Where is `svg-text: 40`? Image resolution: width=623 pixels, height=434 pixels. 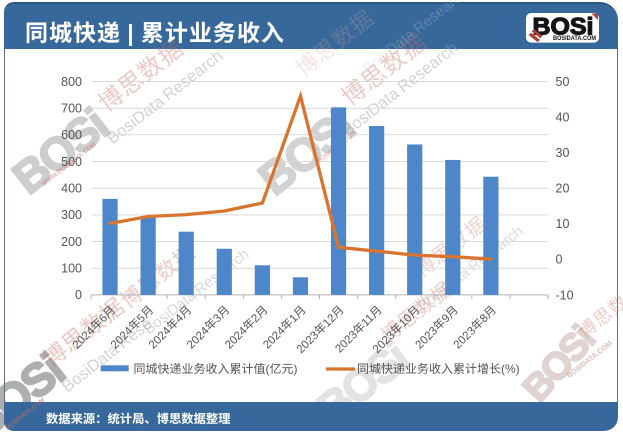
svg-text: 40 is located at coordinates (563, 117).